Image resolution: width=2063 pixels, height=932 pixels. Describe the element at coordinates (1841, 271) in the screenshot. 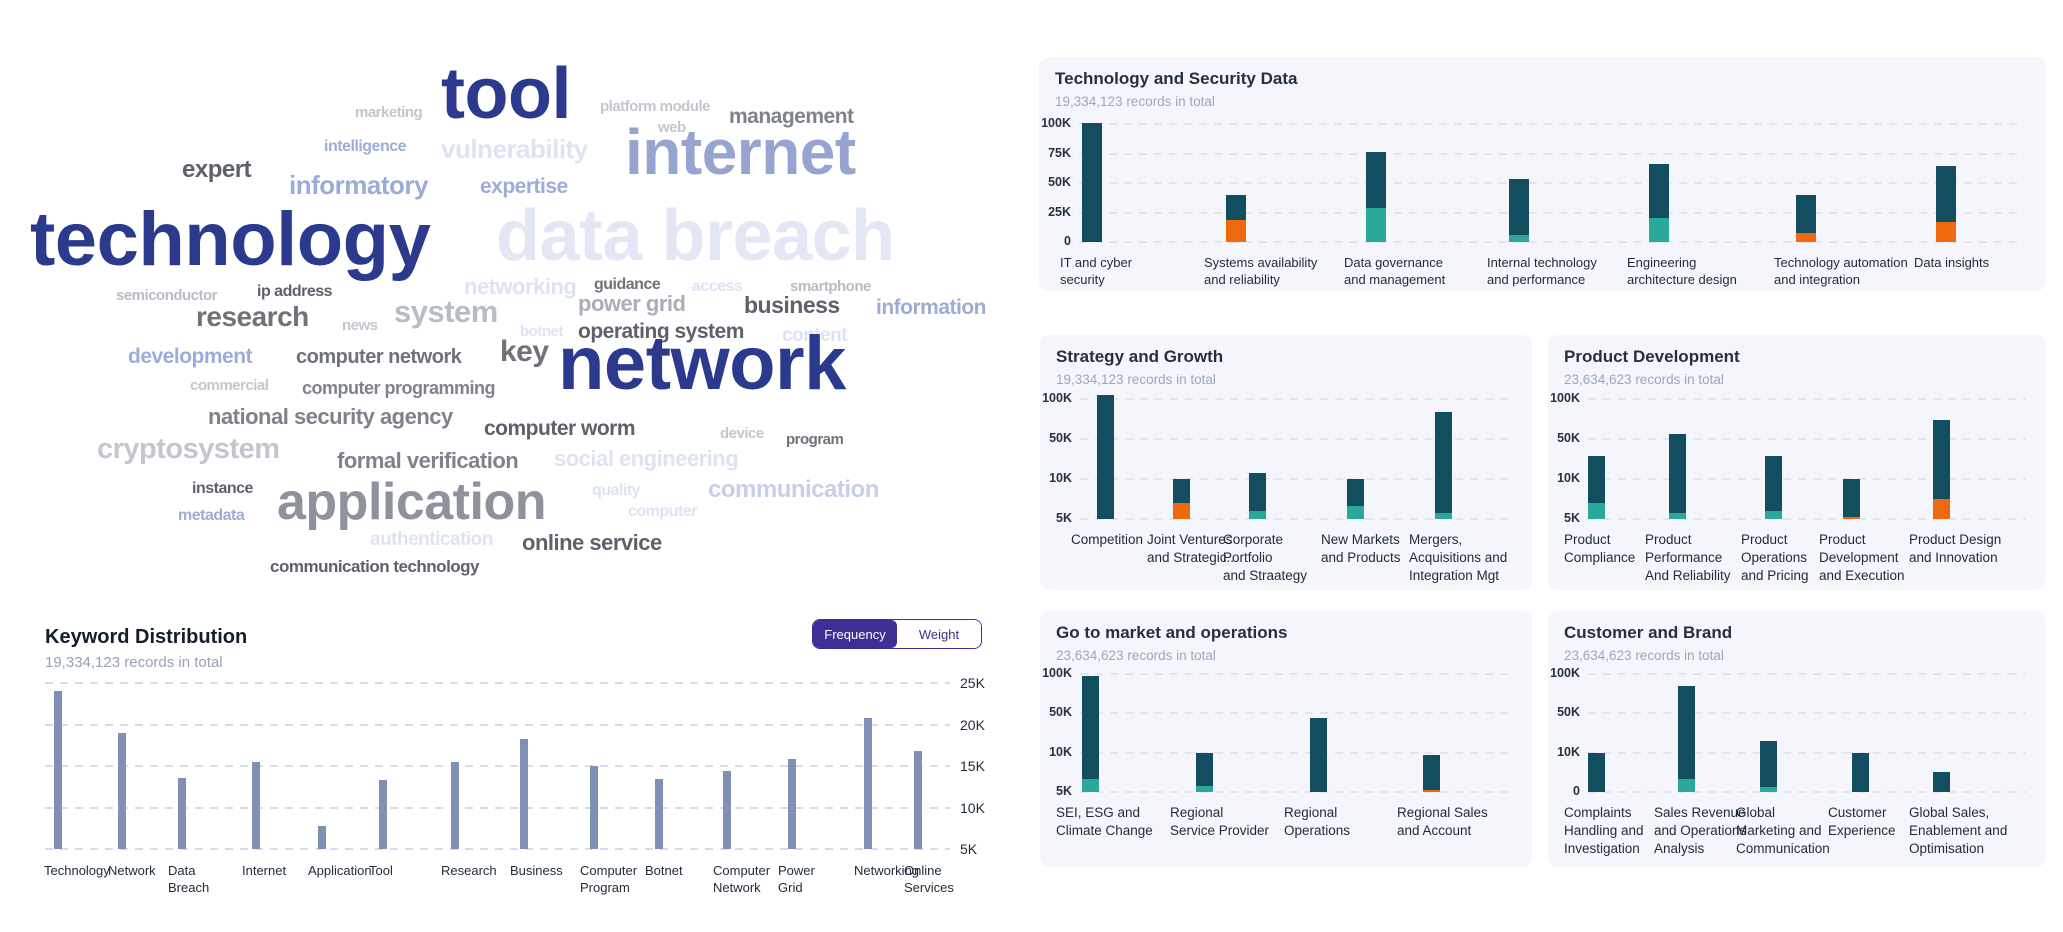

I see `category-label: Technology automation and integration` at that location.